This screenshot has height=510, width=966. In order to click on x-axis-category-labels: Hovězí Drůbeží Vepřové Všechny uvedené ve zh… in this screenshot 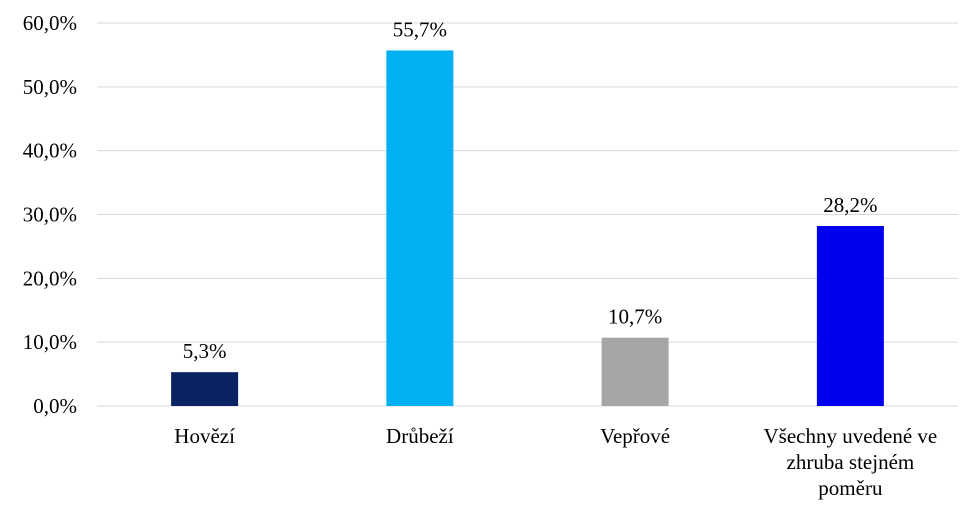, I will do `click(555, 462)`.